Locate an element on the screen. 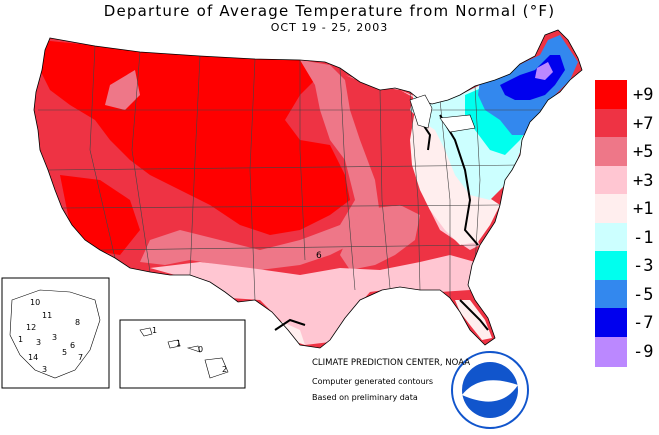  alaska-label: 8 is located at coordinates (77, 322).